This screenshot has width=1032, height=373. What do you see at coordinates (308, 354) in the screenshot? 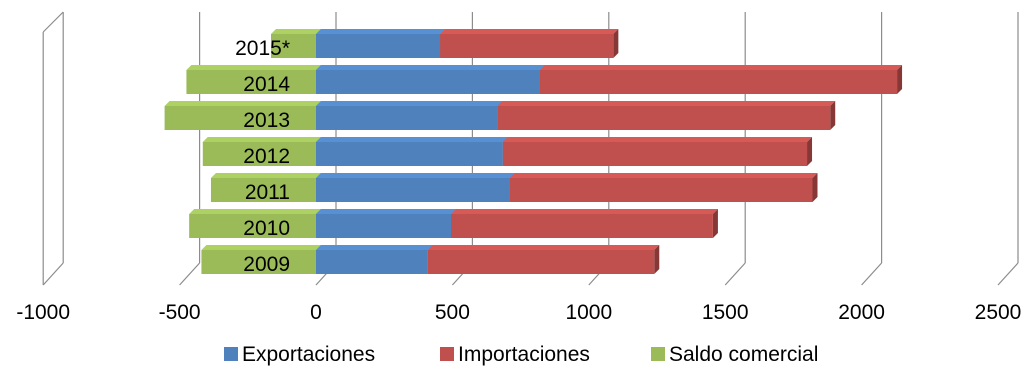
I see `legend-label: Exportaciones` at bounding box center [308, 354].